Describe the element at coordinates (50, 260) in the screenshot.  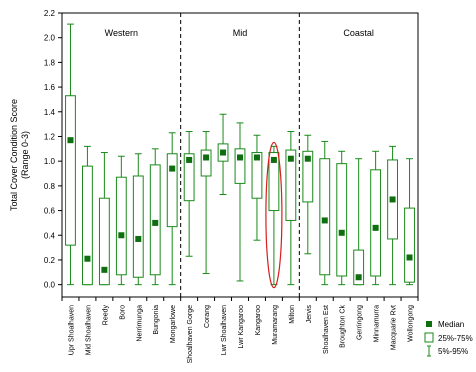
I see `y-tick-label: 0.2` at that location.